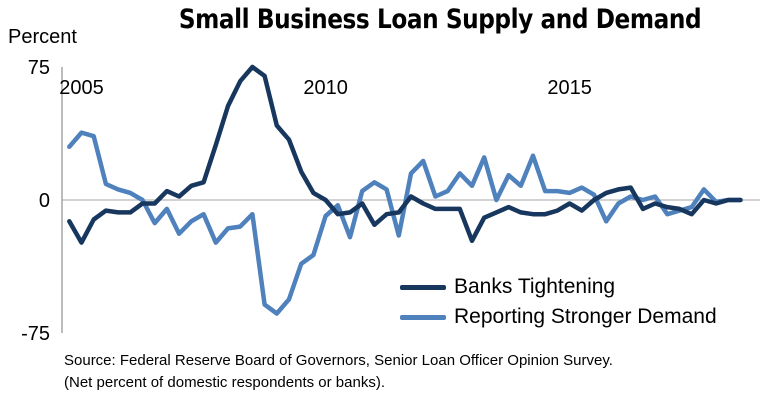 This screenshot has height=400, width=775. I want to click on x-tick-labels: 2005 2010 2015, so click(325, 88).